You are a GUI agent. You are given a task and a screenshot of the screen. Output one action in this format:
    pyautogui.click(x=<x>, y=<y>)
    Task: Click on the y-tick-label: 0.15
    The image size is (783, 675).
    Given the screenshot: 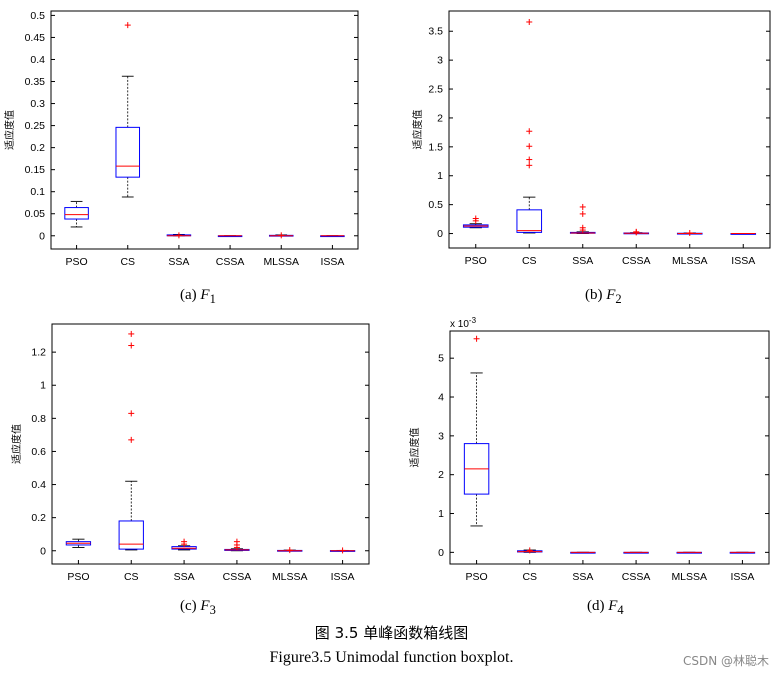 What is the action you would take?
    pyautogui.click(x=35, y=170)
    